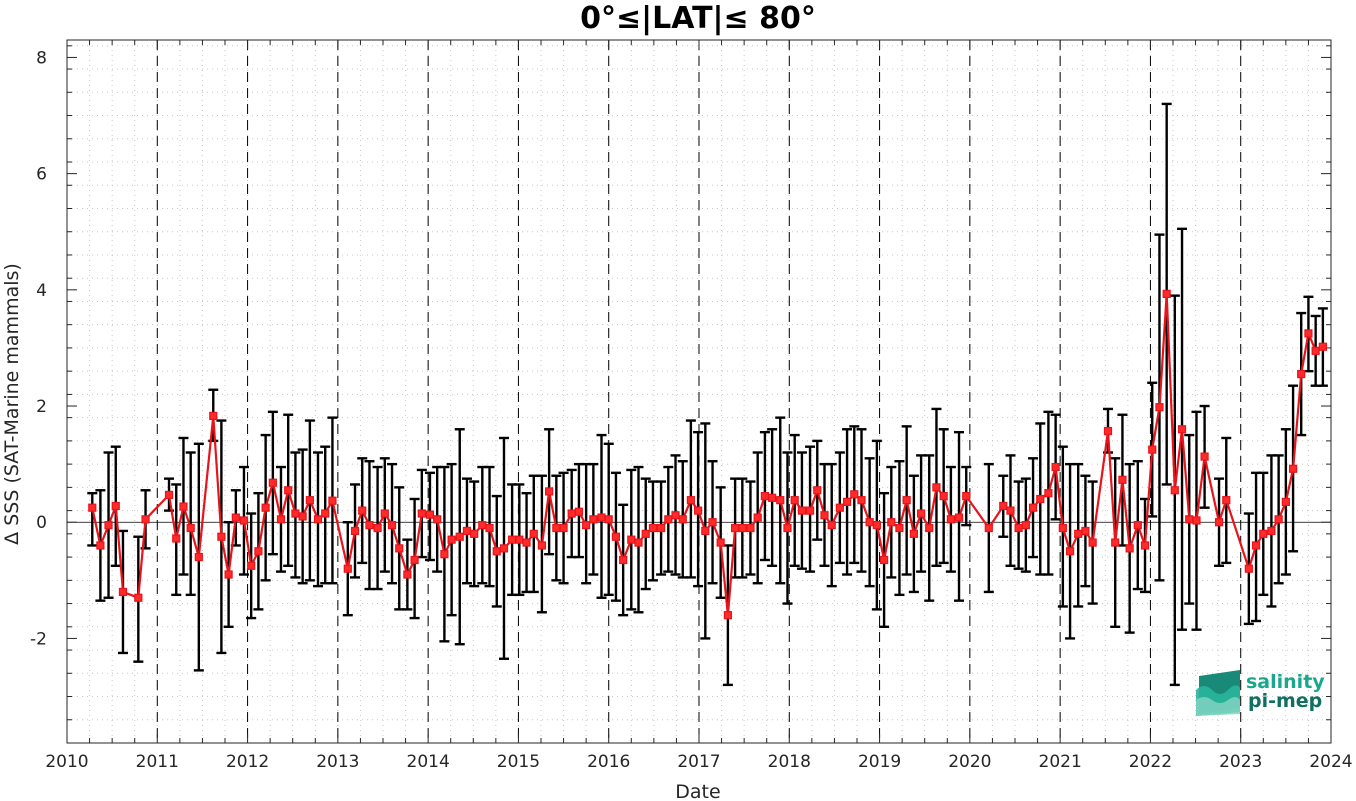 This screenshot has width=1356, height=801. What do you see at coordinates (789, 762) in the screenshot?
I see `x-tick-label: 2018` at bounding box center [789, 762].